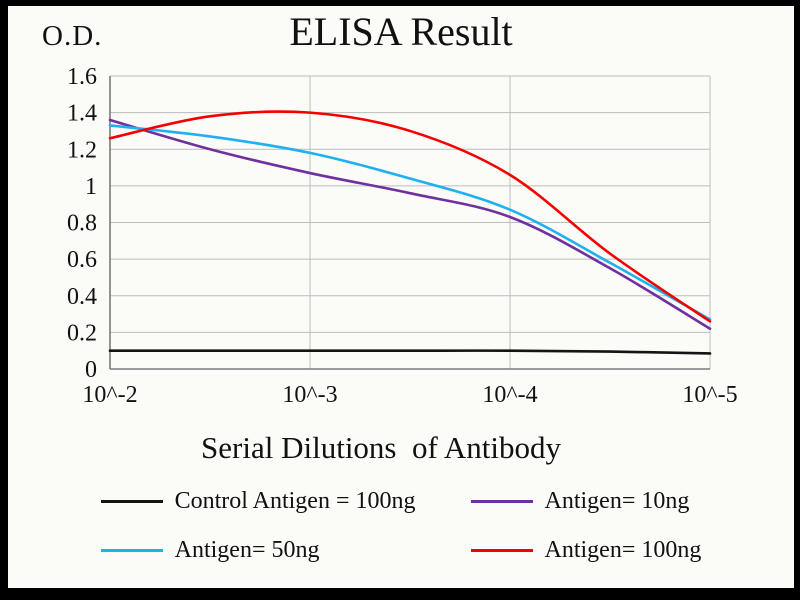  I want to click on y-axis-unit-label: O.D., so click(72, 36).